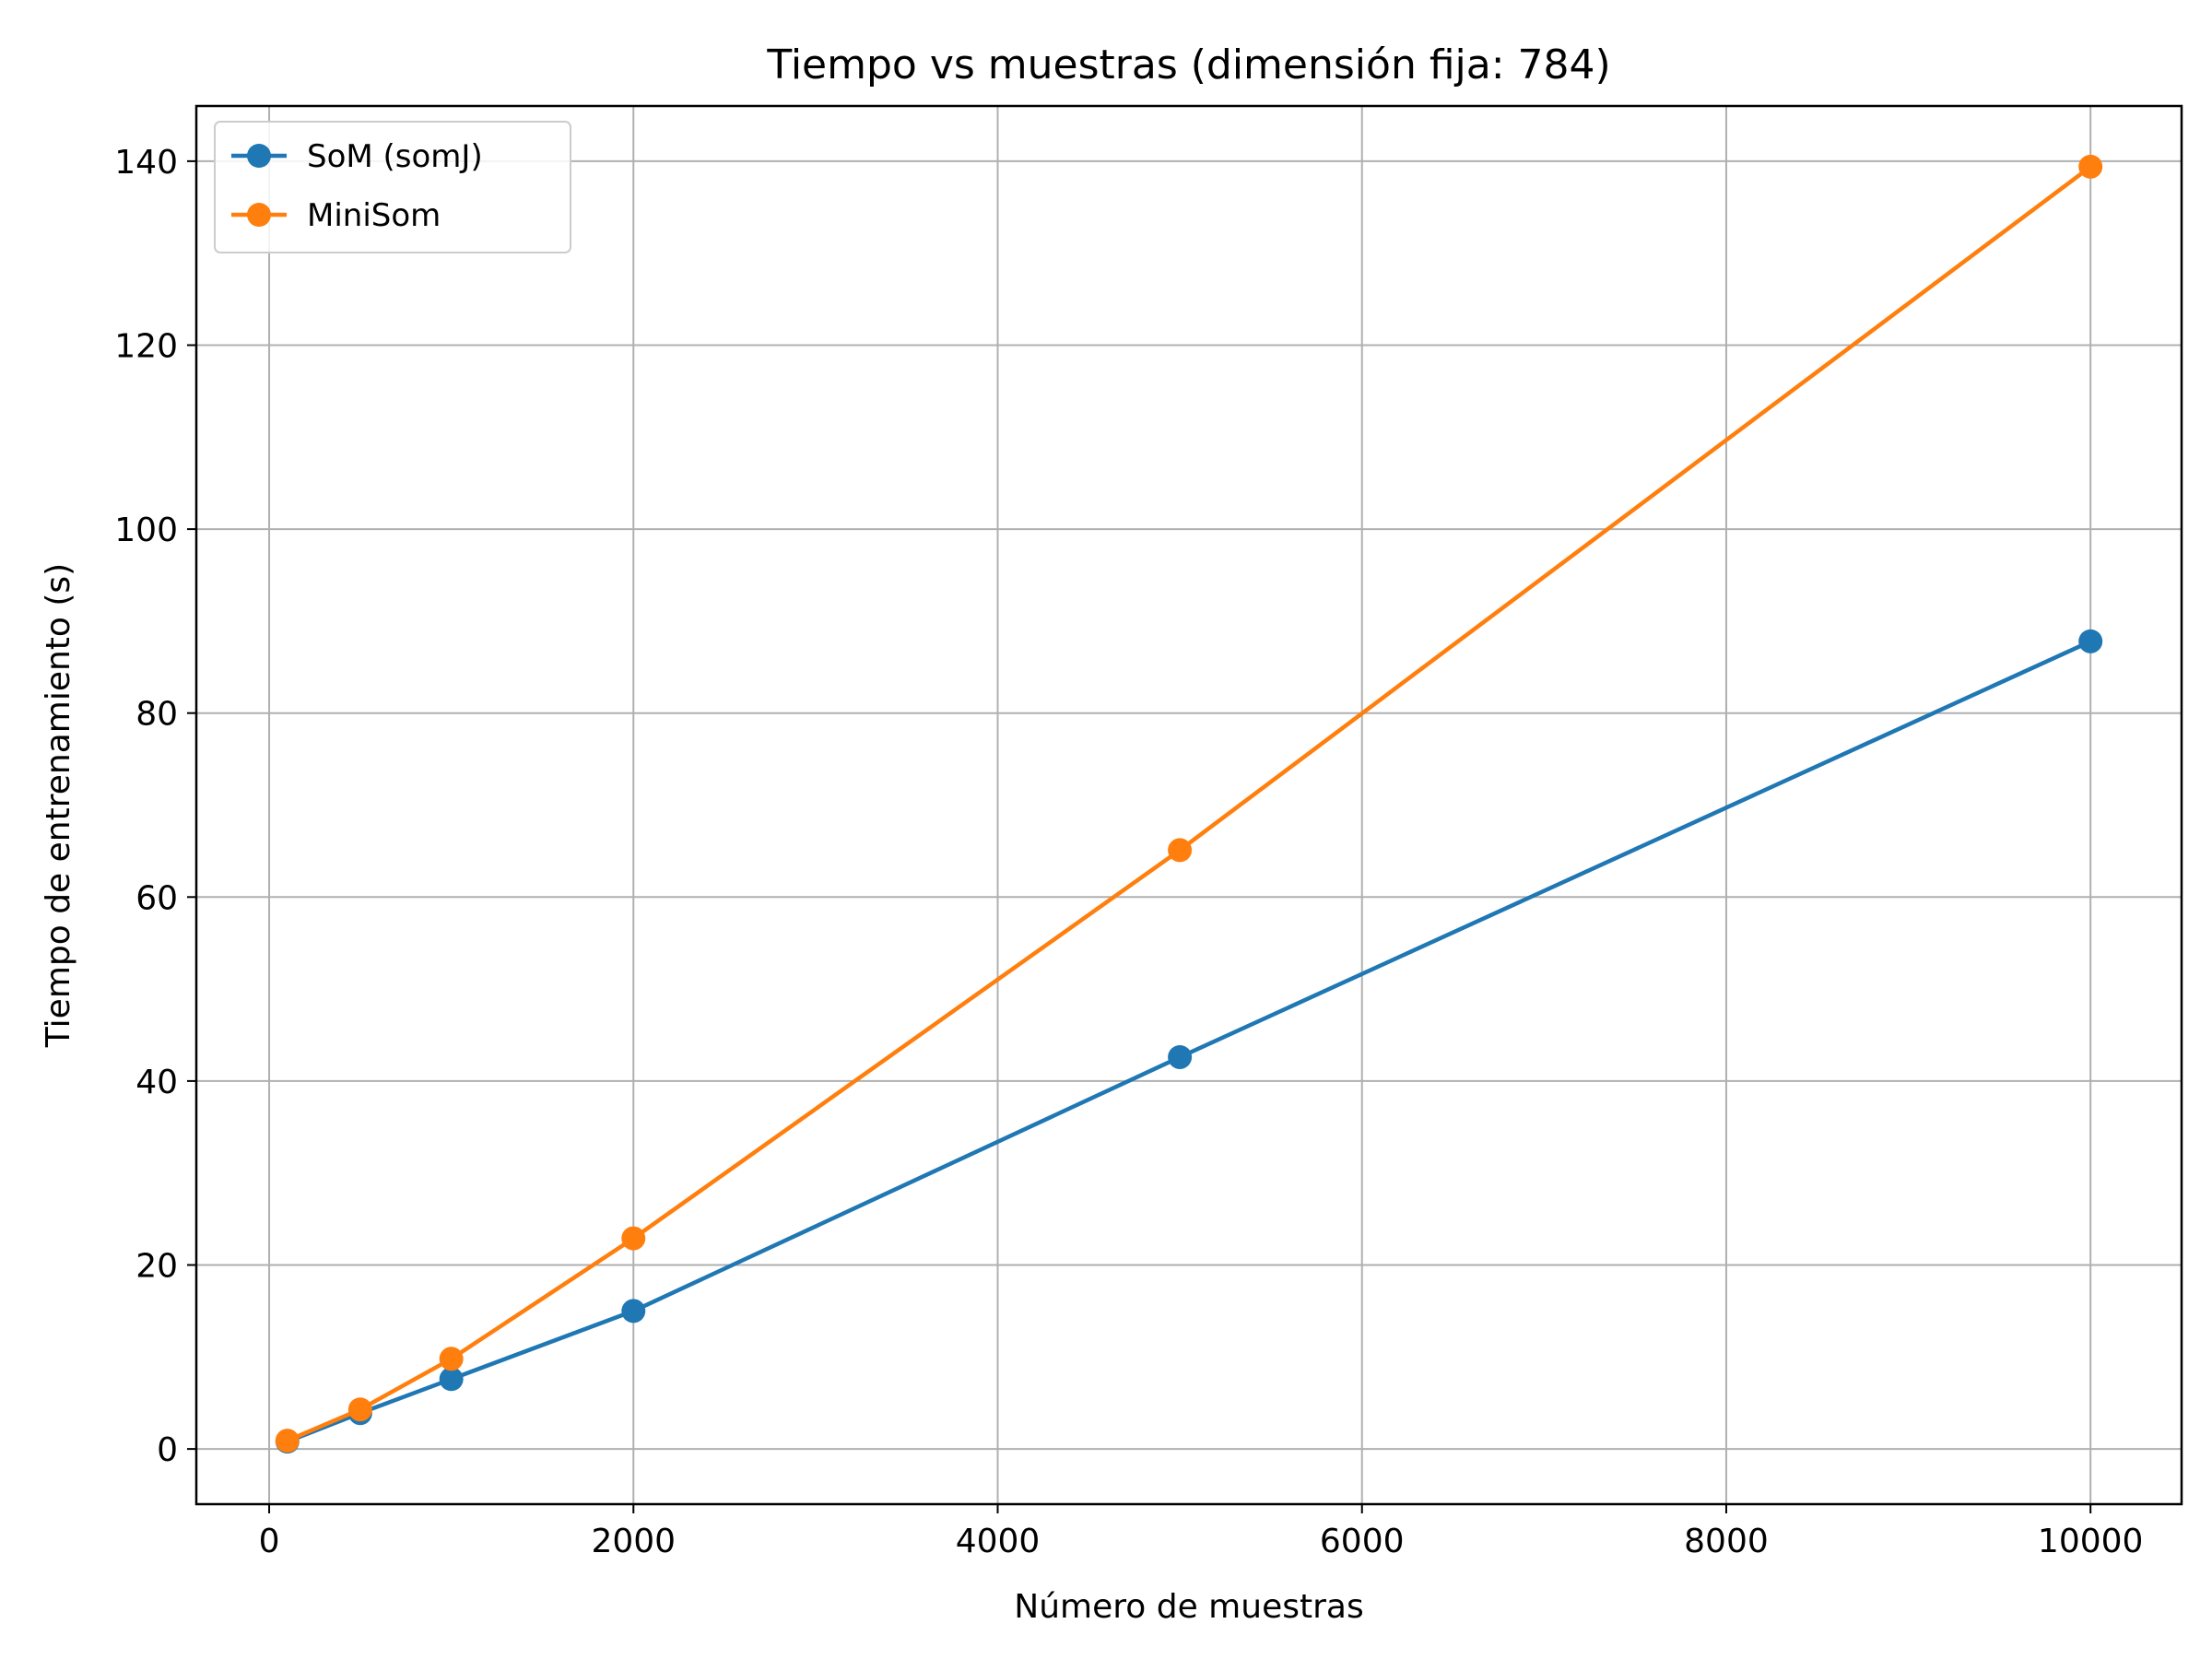 The image size is (2212, 1659). I want to click on legend-item: SoM (somJ), so click(357, 156).